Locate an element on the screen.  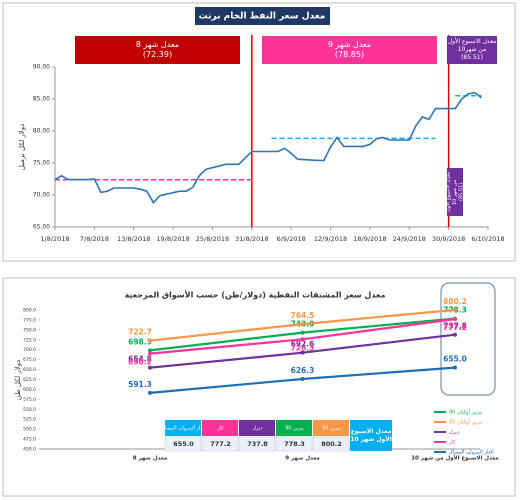
y-tick-label: 675.0 is located at coordinates (29, 360).